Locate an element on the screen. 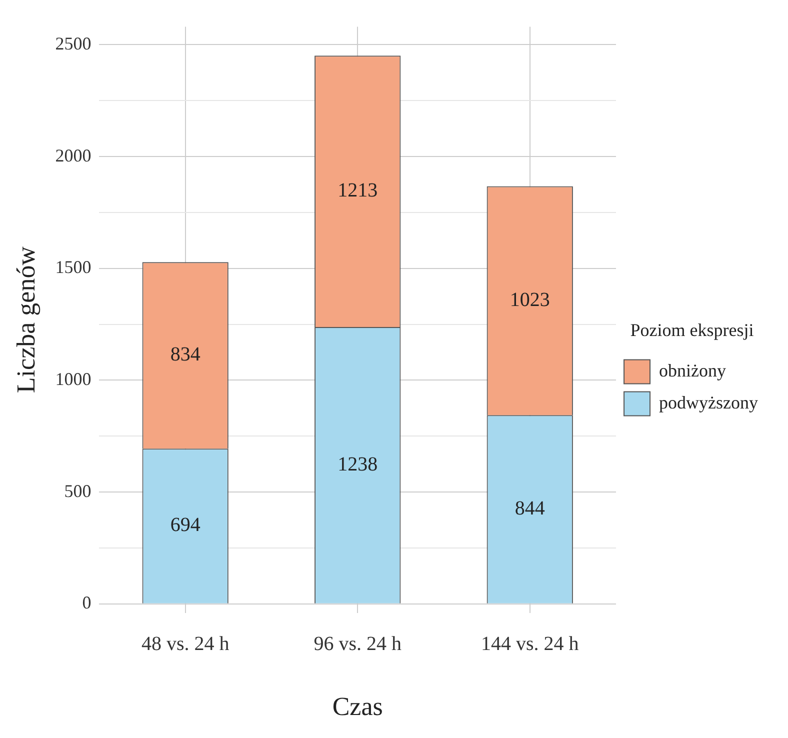 The width and height of the screenshot is (788, 738). y-tick-label: 1000 is located at coordinates (73, 378).